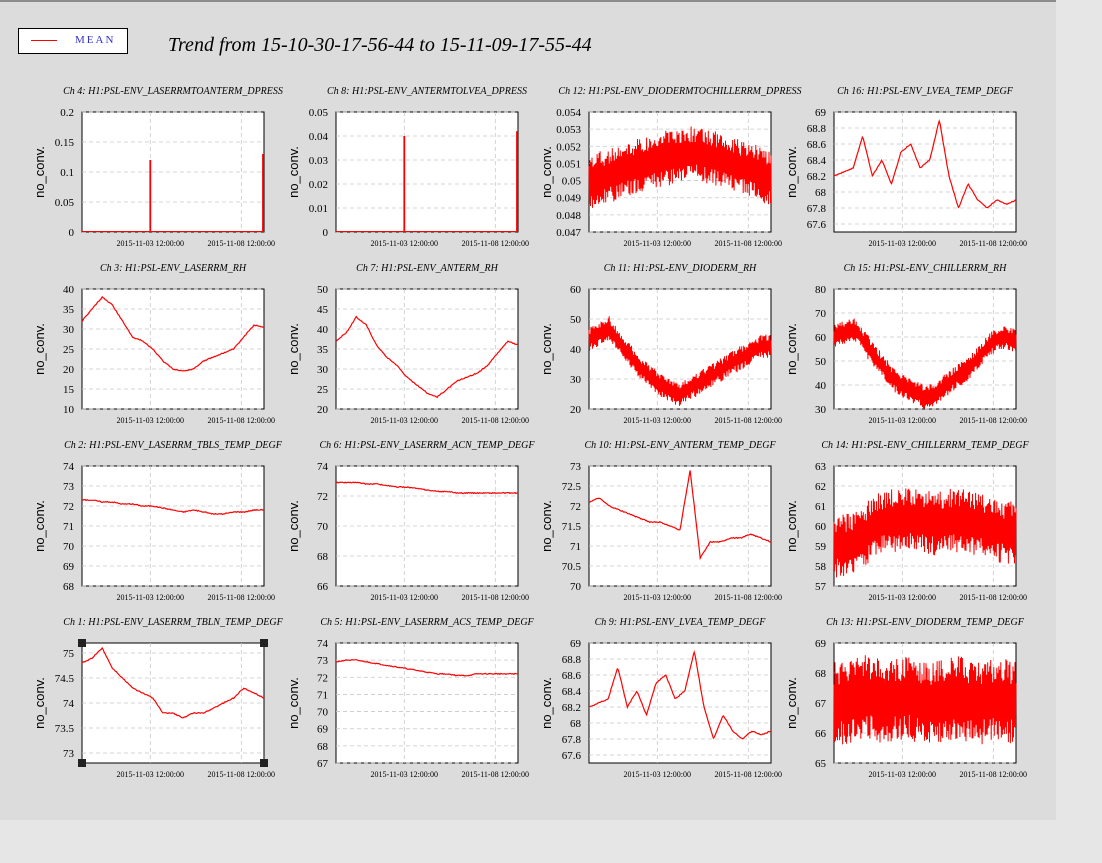  I want to click on y-tick-label: 62, so click(820, 487).